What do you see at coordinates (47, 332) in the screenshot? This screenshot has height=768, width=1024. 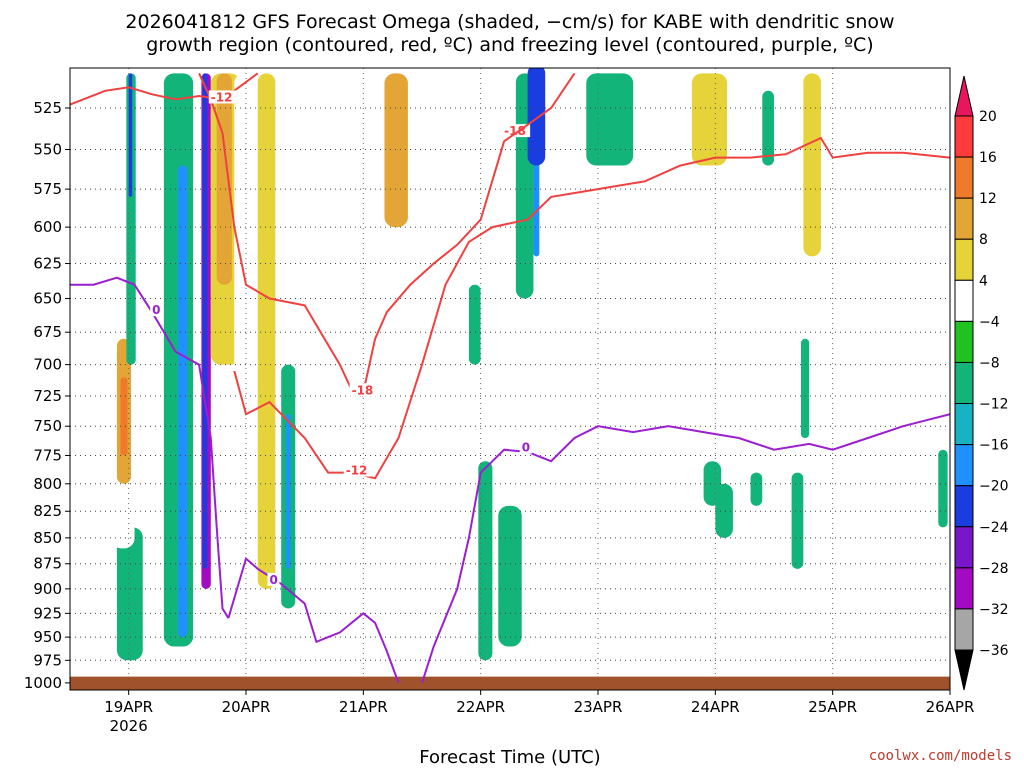 I see `y-tick-label-675: 675` at bounding box center [47, 332].